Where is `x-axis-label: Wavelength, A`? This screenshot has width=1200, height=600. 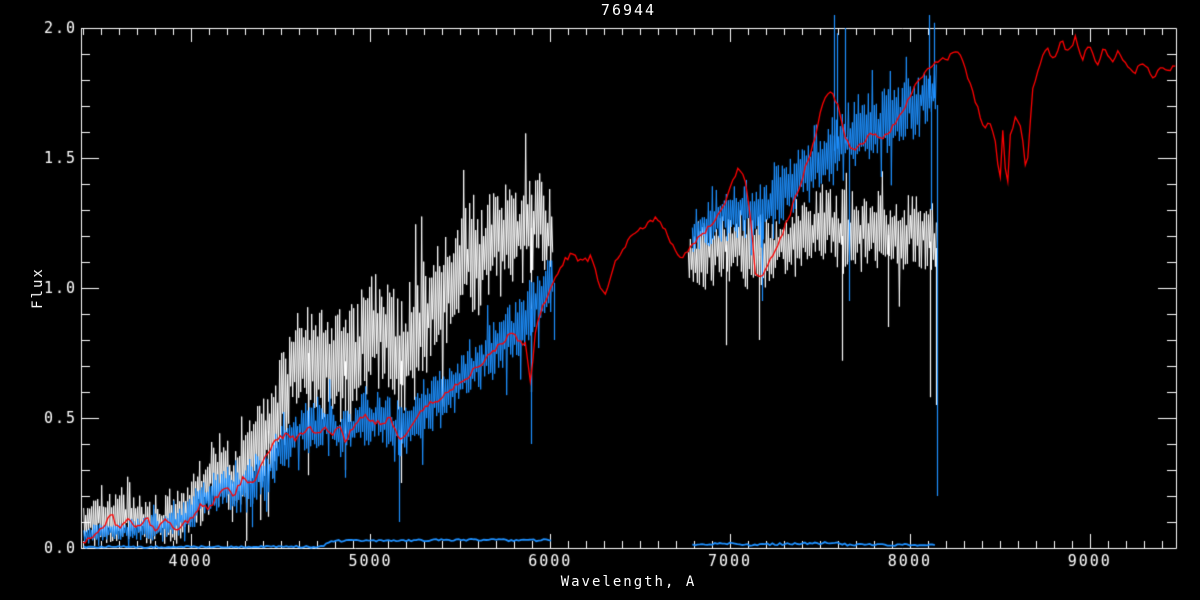
x-axis-label: Wavelength, A is located at coordinates (628, 582).